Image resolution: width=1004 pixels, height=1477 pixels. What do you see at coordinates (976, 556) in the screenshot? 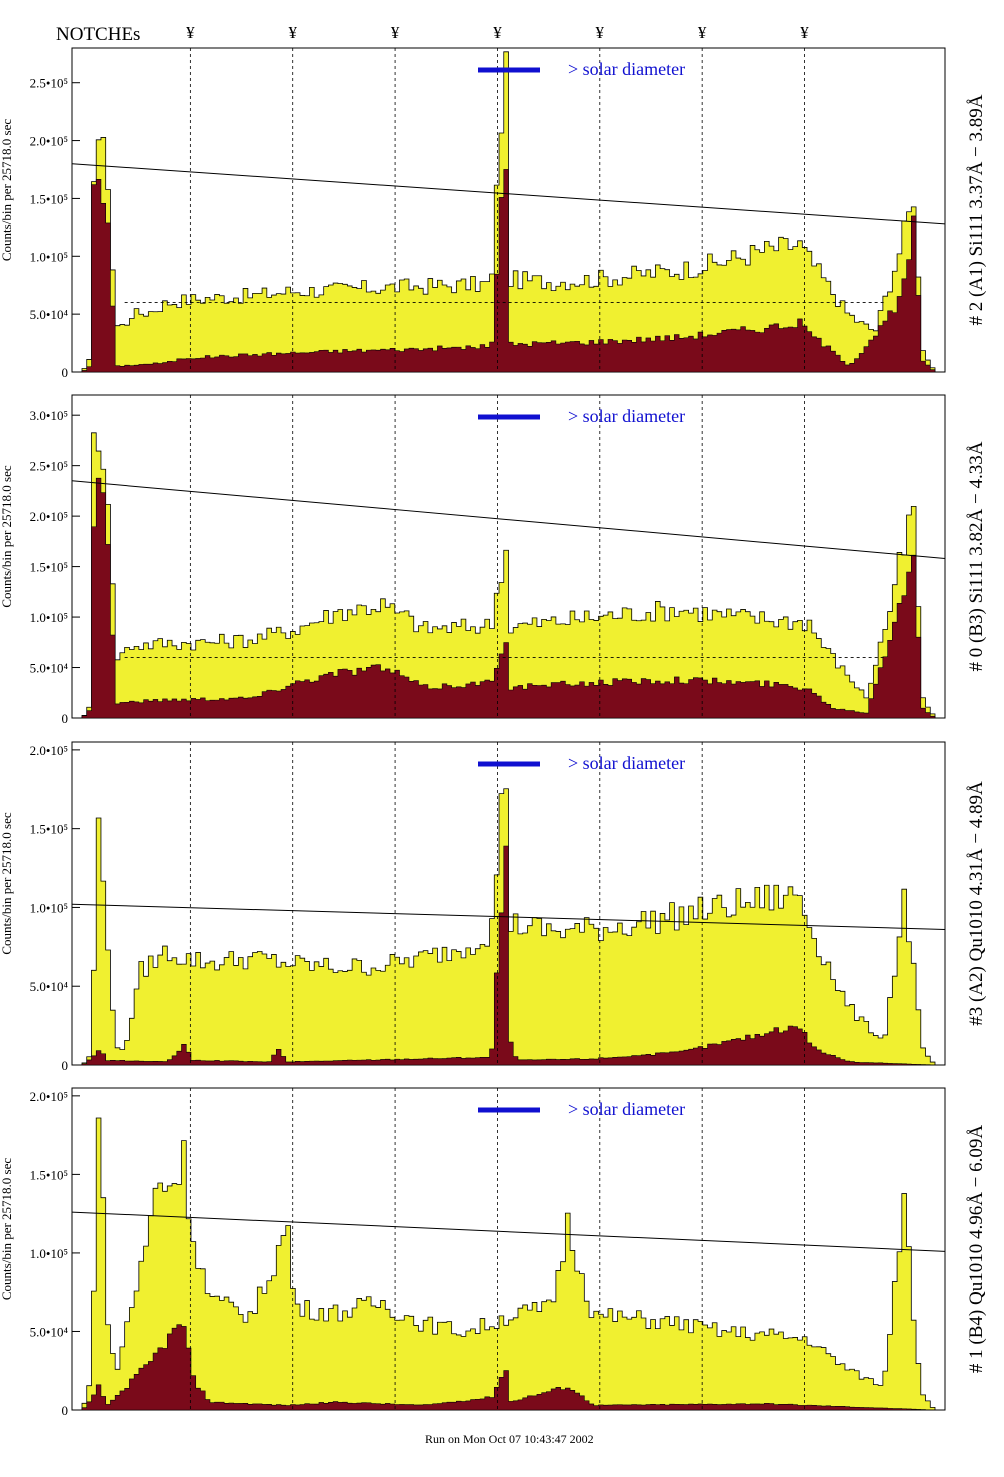
I see `panel-title-label: # 0 (B3) Si111 3.82Å − 4.33Å` at bounding box center [976, 556].